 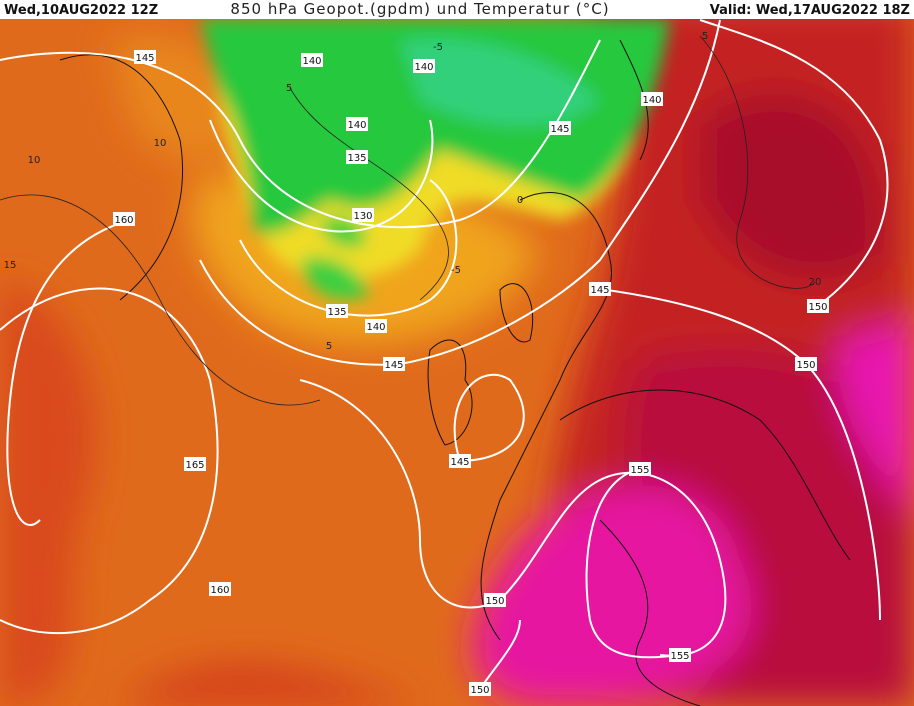 What do you see at coordinates (810, 10) in the screenshot?
I see `valid-time: Valid: Wed,17AUG2022 18Z` at bounding box center [810, 10].